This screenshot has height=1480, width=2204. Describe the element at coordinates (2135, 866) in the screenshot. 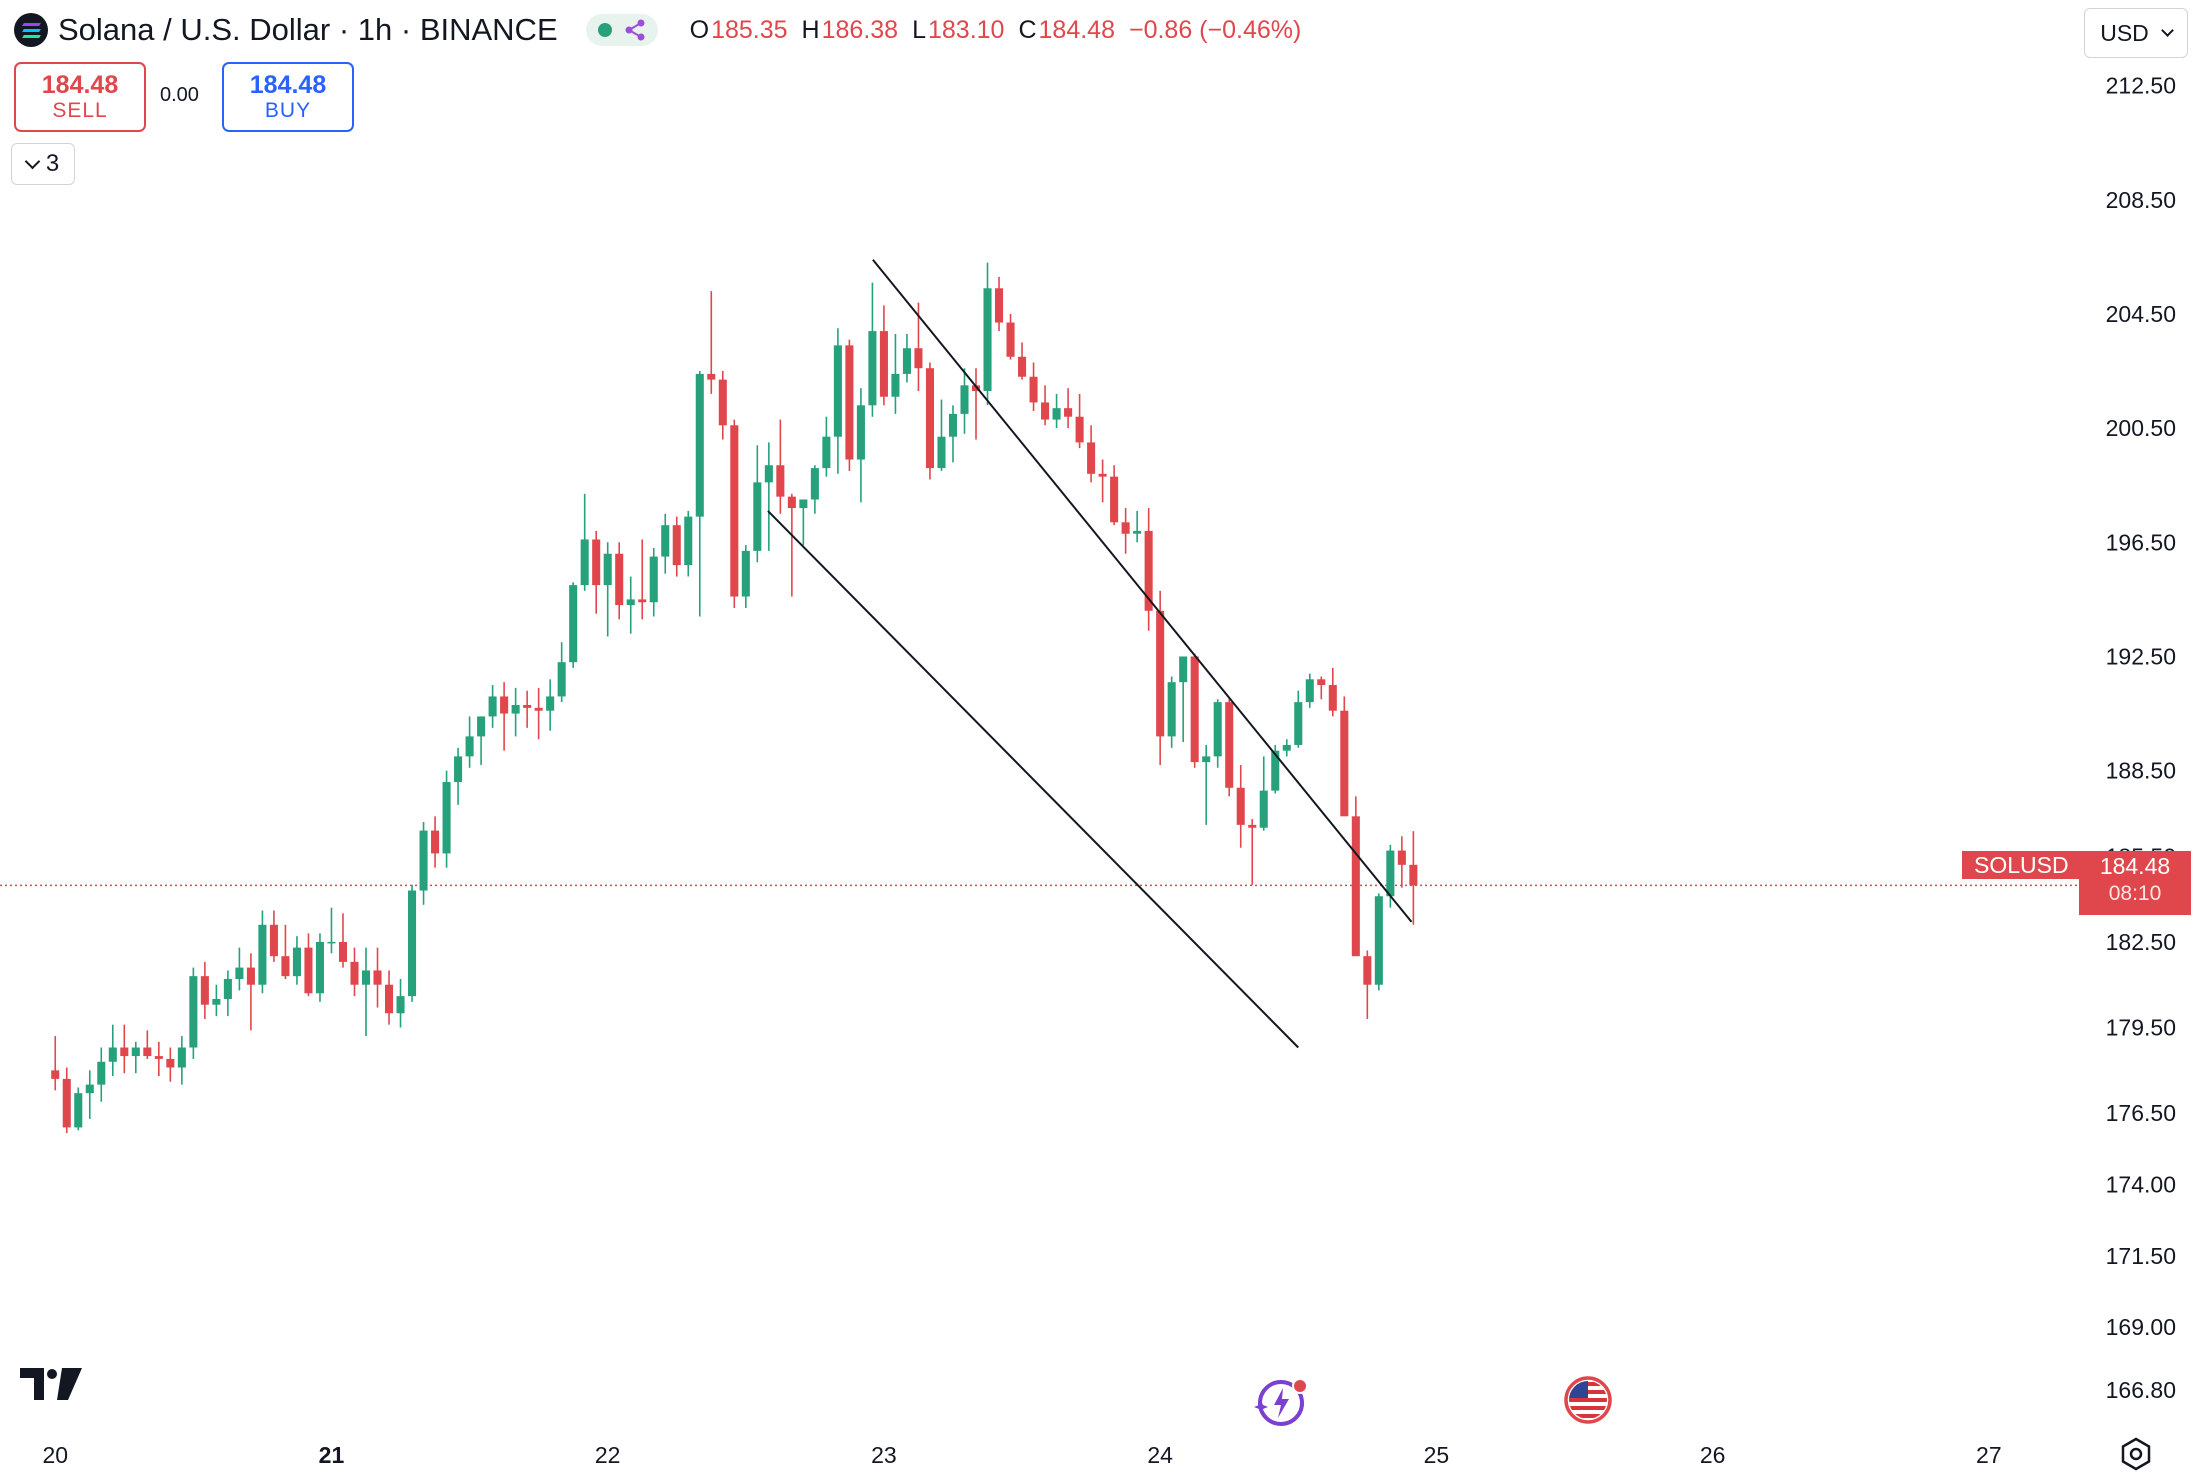

I see `last-price-value: 184.48` at that location.